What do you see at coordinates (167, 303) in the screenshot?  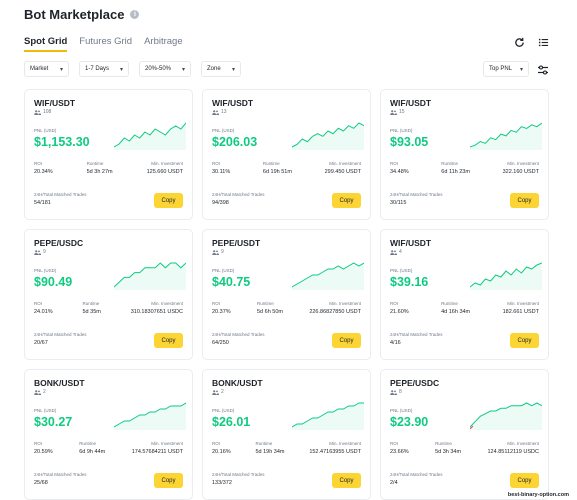 I see `min-investment-label: Min. Investment` at bounding box center [167, 303].